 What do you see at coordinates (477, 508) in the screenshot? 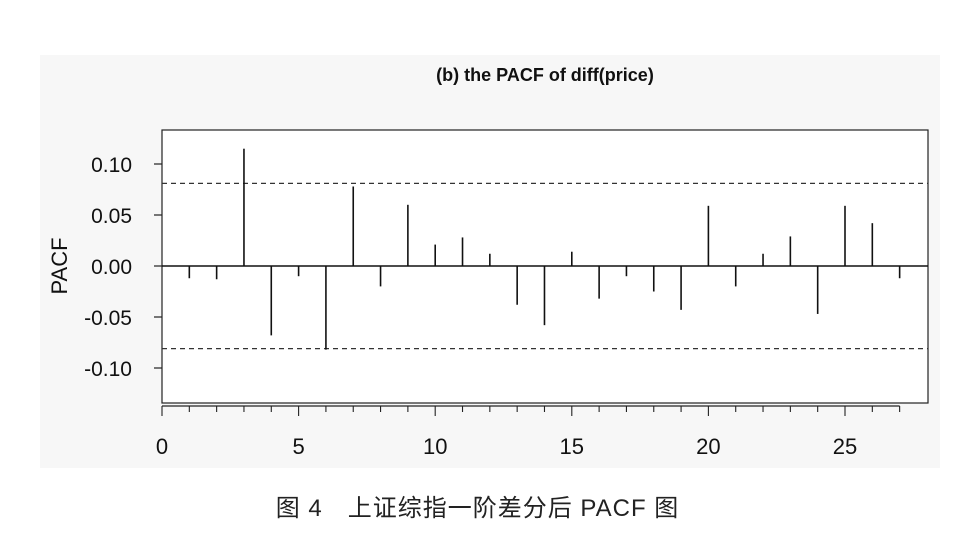
I see `figure-caption: 图 4 上证综指一阶差分后 PACF 图` at bounding box center [477, 508].